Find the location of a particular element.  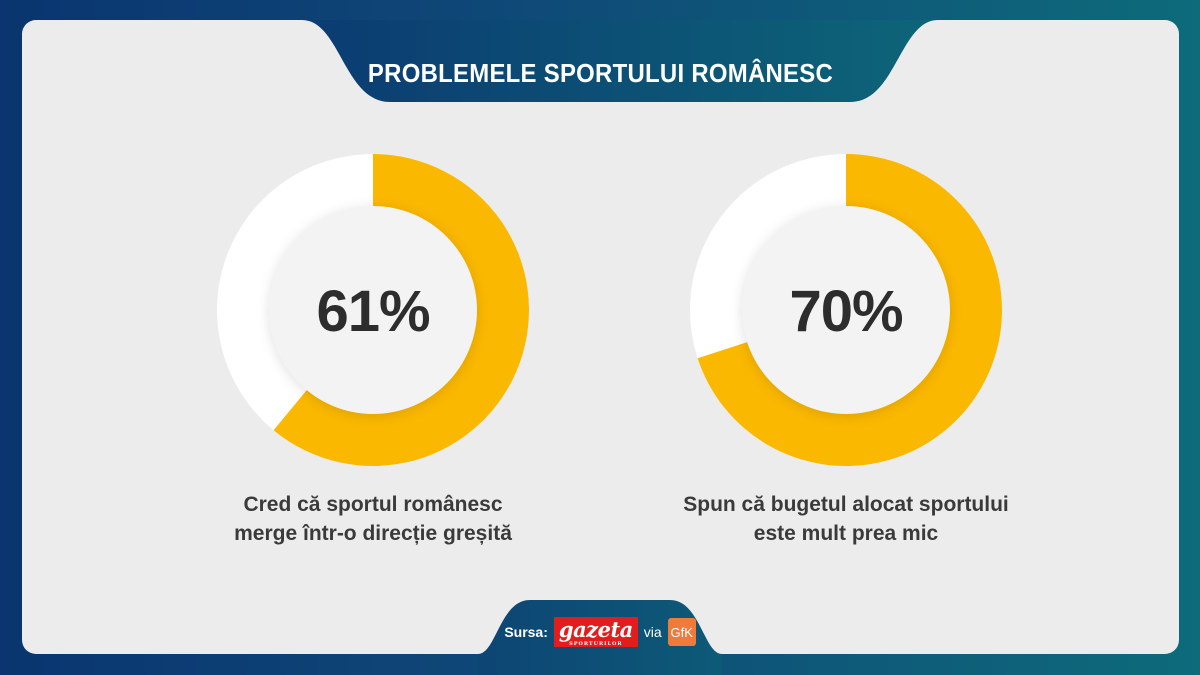

source-row: Sursa: gazeta SPORTURILOR via GfK is located at coordinates (600, 632).